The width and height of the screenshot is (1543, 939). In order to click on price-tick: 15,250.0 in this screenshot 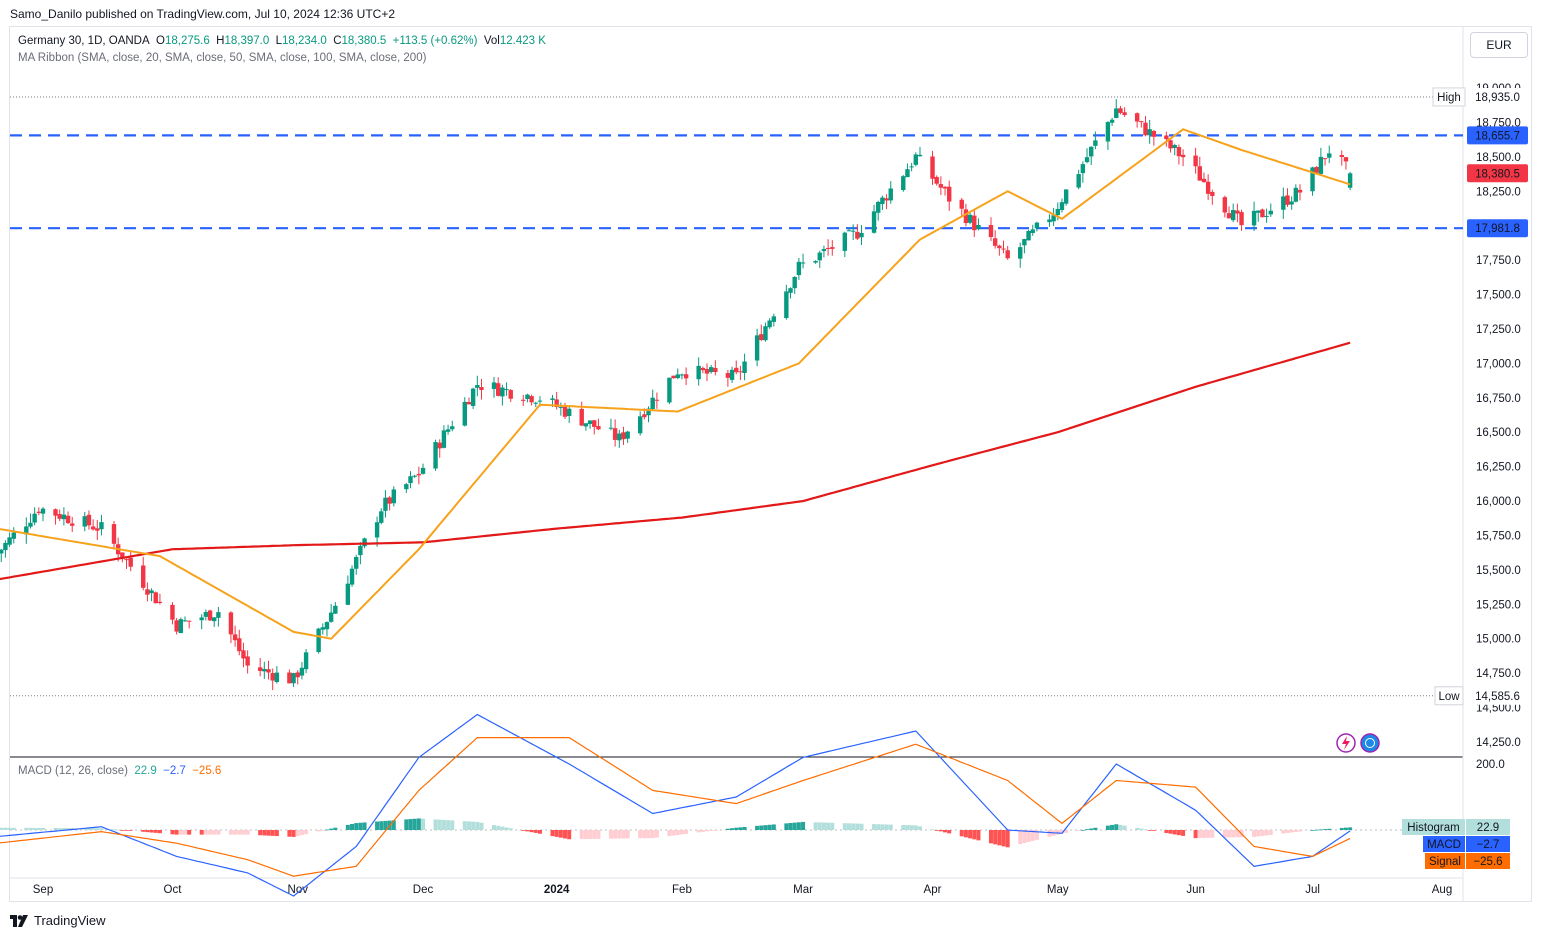, I will do `click(1498, 605)`.